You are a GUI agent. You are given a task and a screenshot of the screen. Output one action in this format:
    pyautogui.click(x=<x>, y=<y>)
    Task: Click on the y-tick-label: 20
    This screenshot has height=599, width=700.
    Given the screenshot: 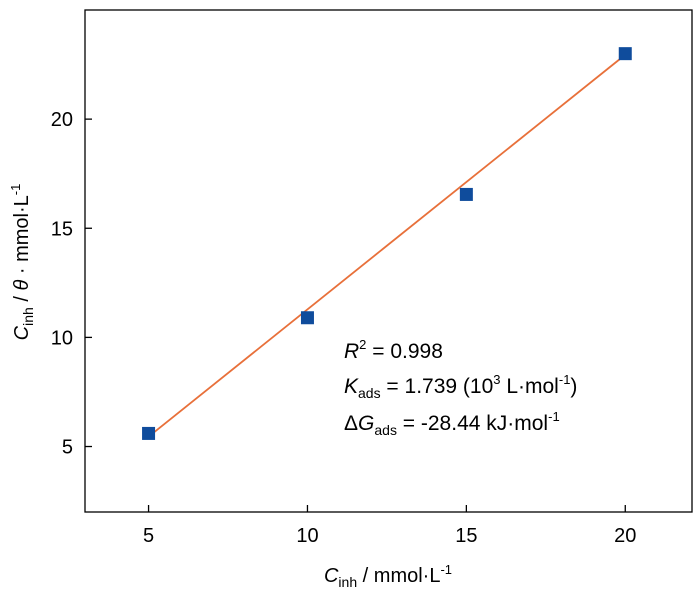 What is the action you would take?
    pyautogui.click(x=62, y=120)
    